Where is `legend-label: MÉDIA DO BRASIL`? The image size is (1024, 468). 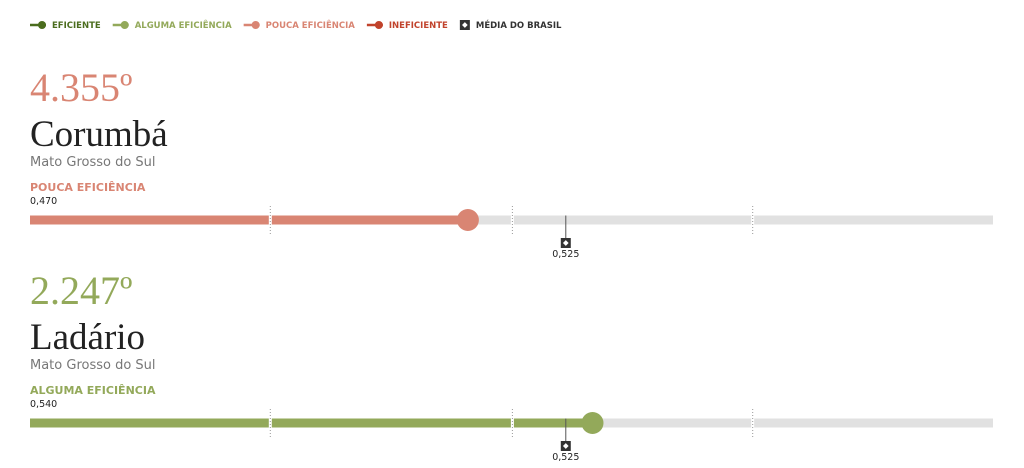 legend-label: MÉDIA DO BRASIL is located at coordinates (519, 25).